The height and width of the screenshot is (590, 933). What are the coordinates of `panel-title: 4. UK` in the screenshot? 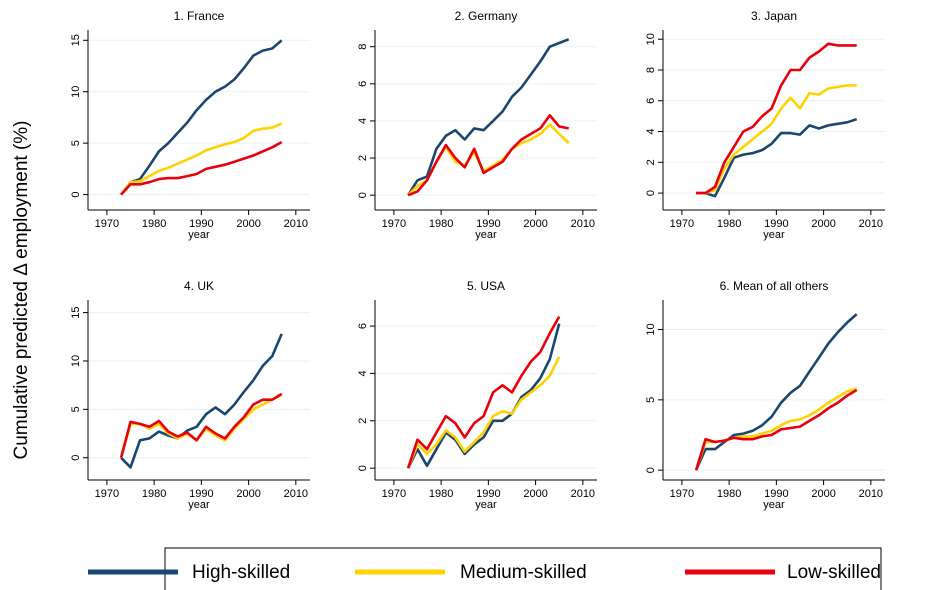 It's located at (199, 286).